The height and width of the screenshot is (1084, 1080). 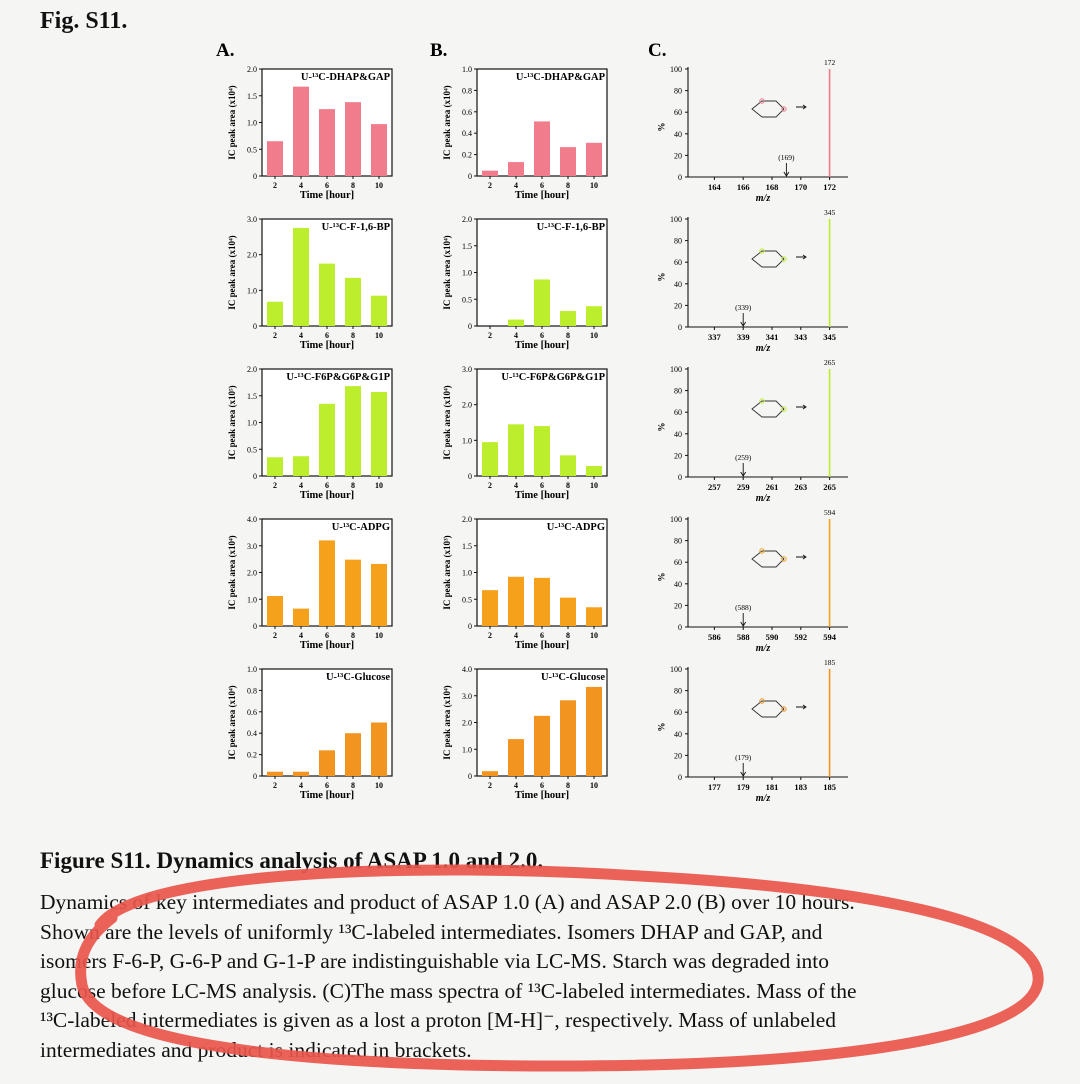 I want to click on x-tick-label: 168, so click(x=772, y=187).